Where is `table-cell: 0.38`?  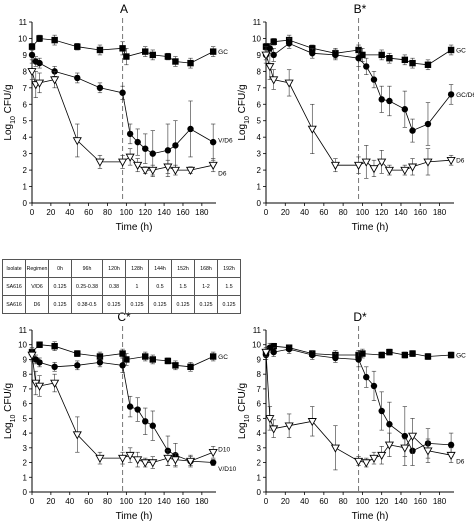
table-cell: 0.38 is located at coordinates (114, 286).